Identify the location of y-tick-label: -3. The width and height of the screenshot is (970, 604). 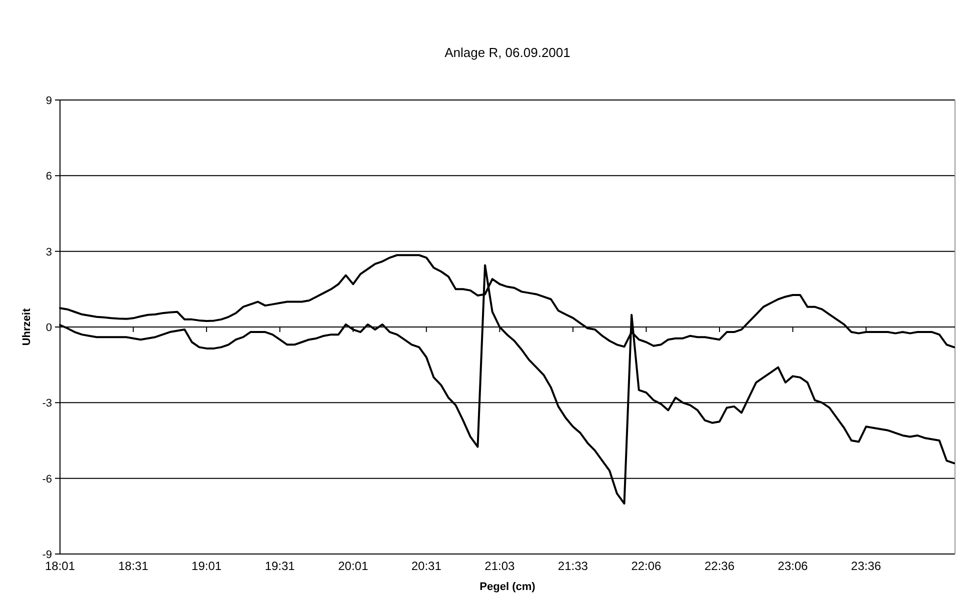
(47, 404).